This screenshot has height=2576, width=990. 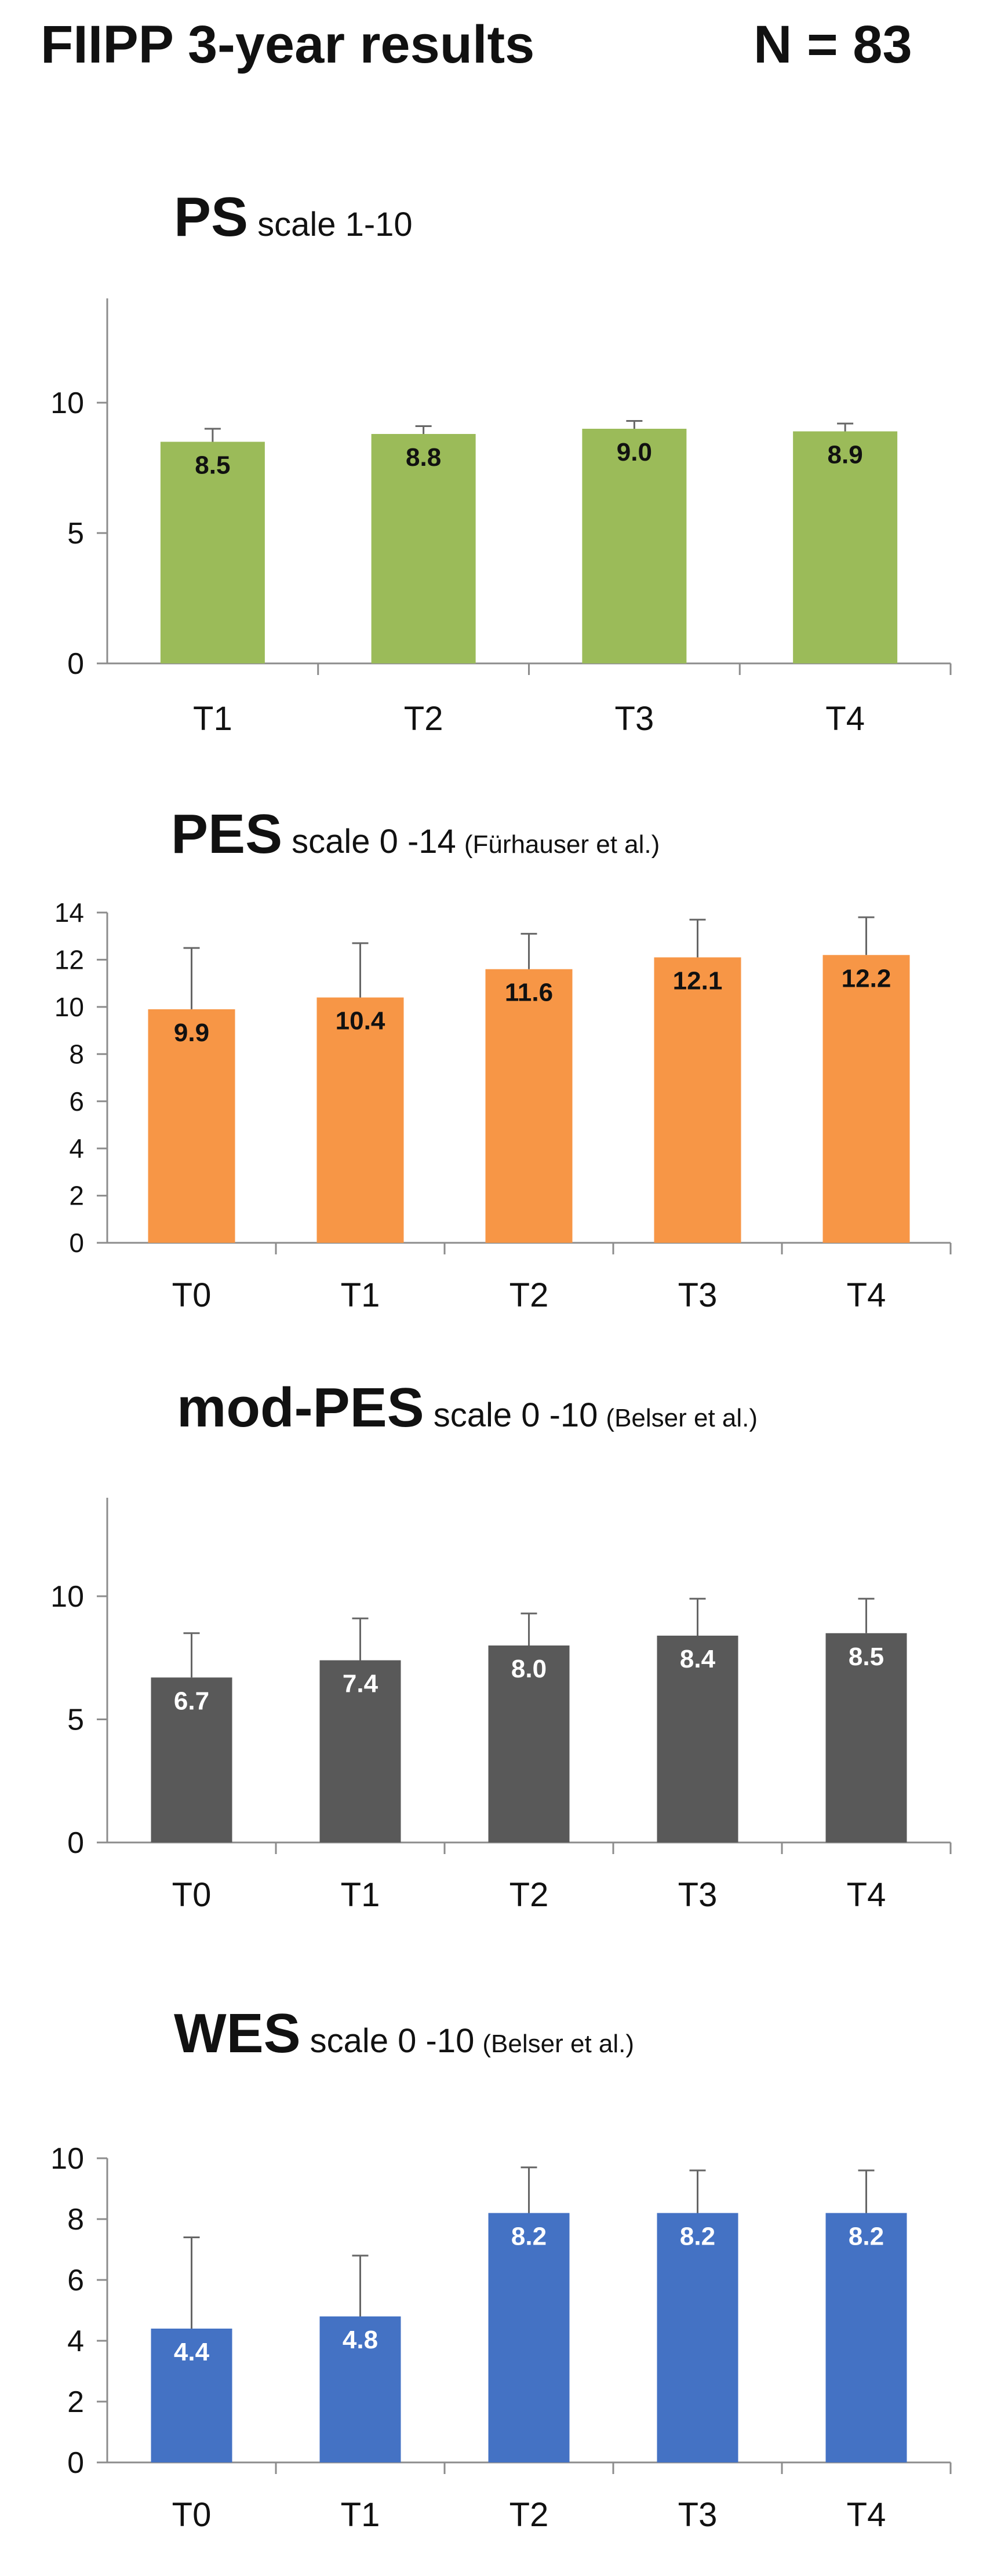 I want to click on pes-y-tick-label: 4, so click(x=76, y=1148).